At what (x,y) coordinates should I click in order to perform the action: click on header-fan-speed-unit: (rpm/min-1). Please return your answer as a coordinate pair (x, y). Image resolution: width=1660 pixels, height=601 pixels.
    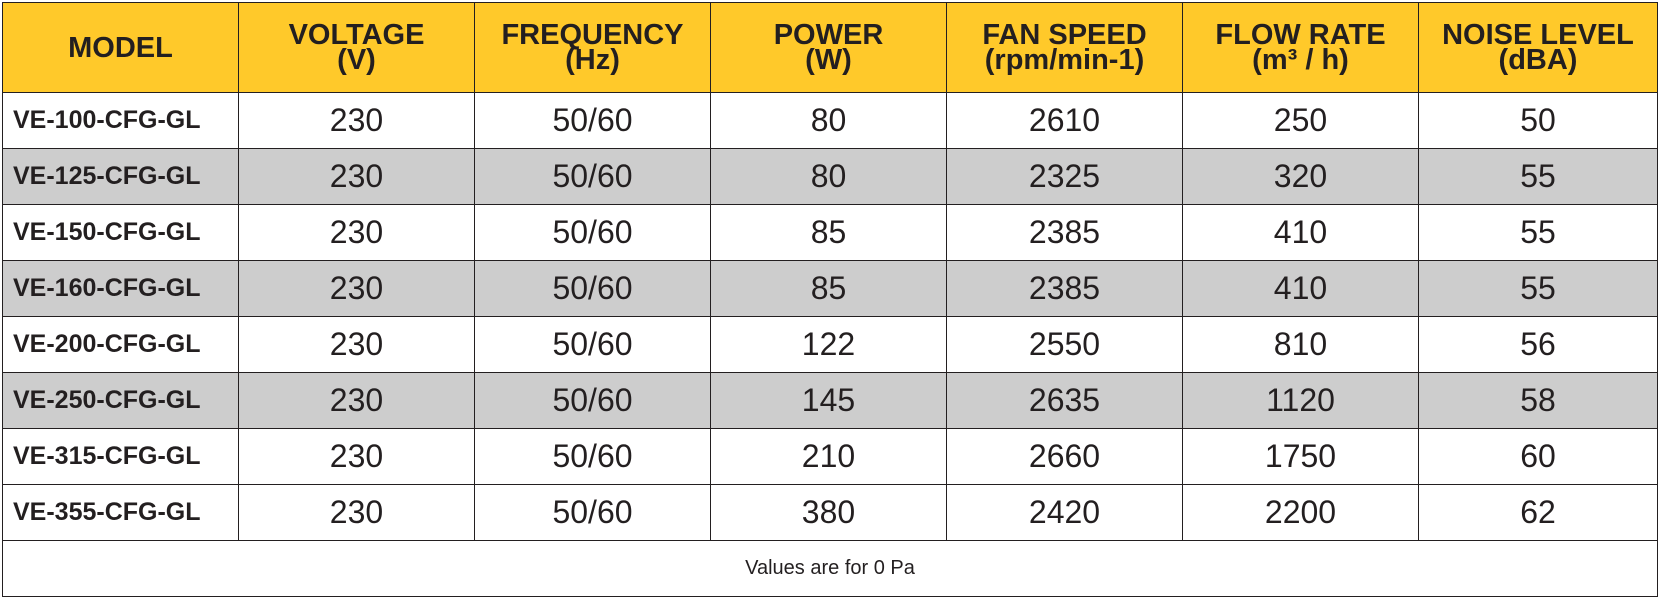
    Looking at the image, I should click on (1064, 59).